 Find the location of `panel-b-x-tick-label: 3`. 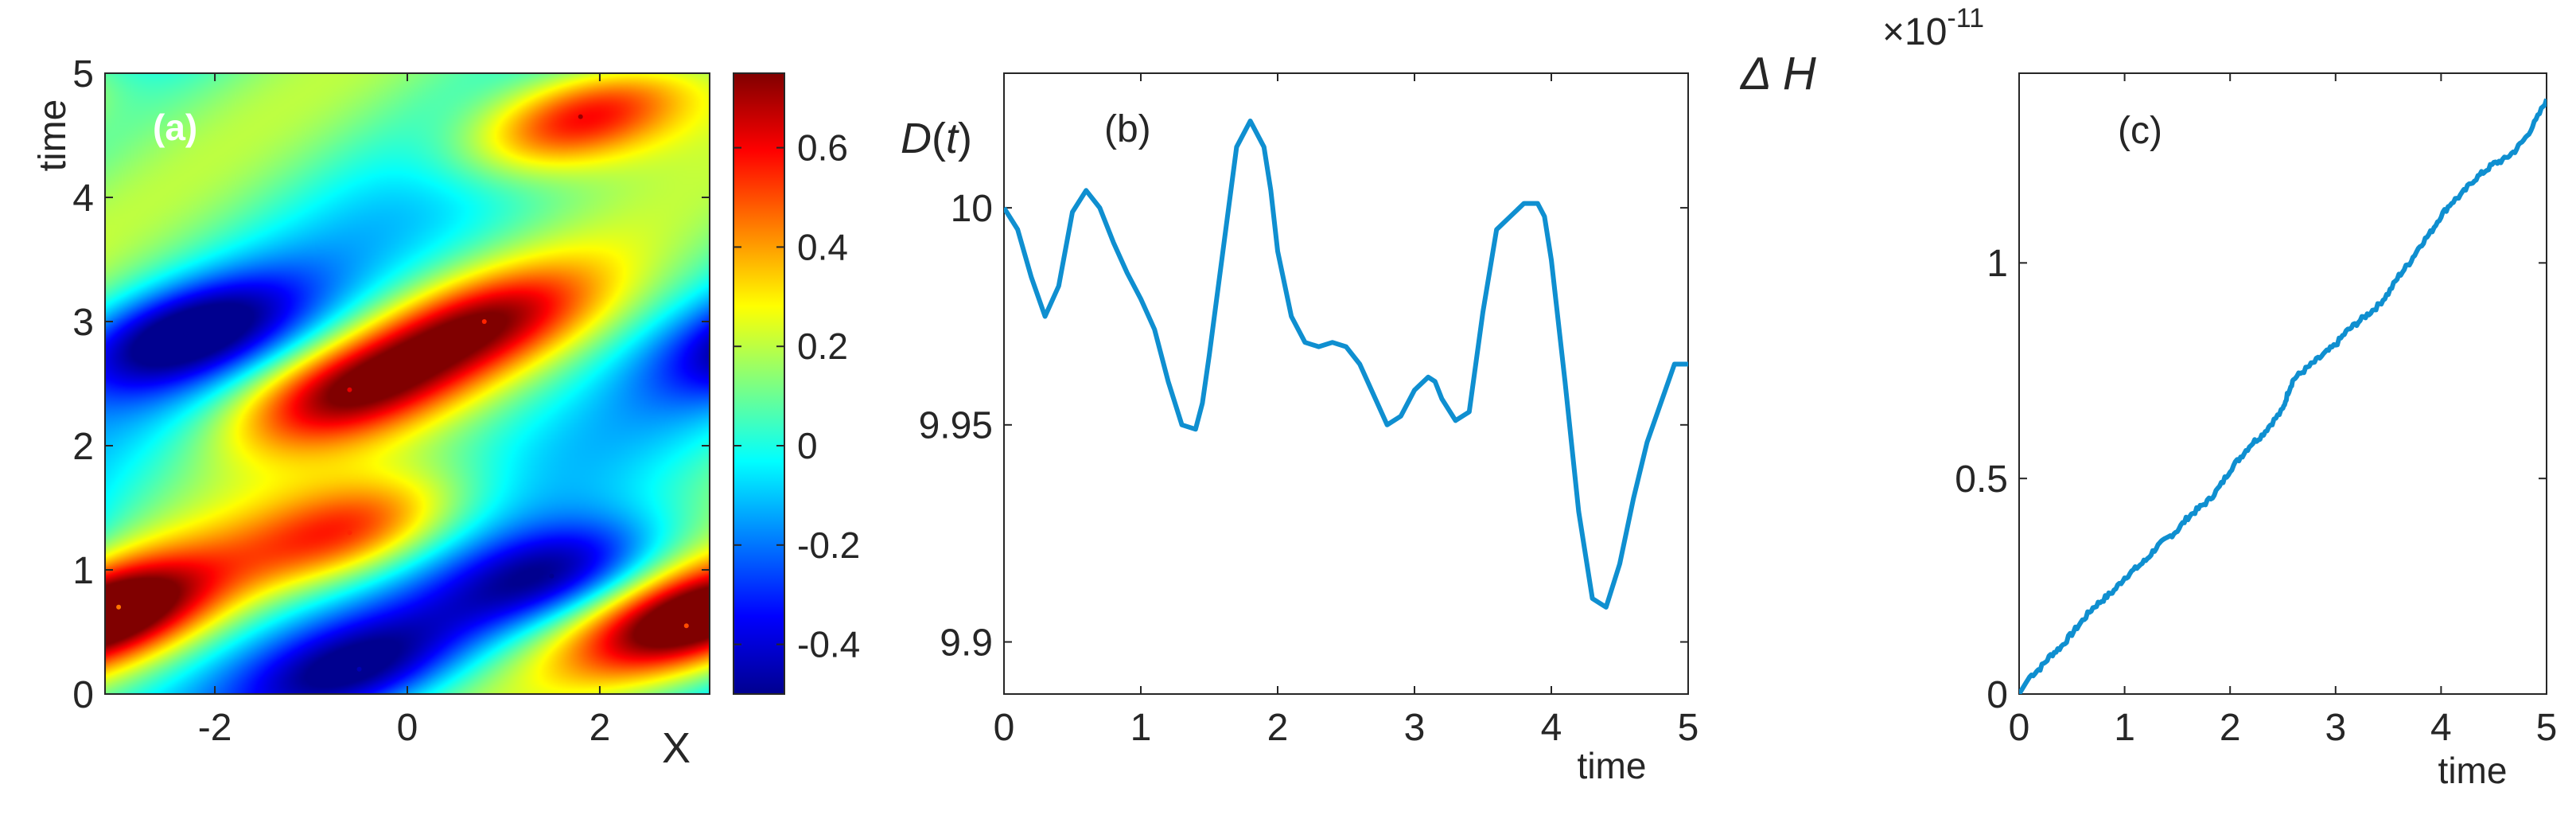

panel-b-x-tick-label: 3 is located at coordinates (1415, 728).